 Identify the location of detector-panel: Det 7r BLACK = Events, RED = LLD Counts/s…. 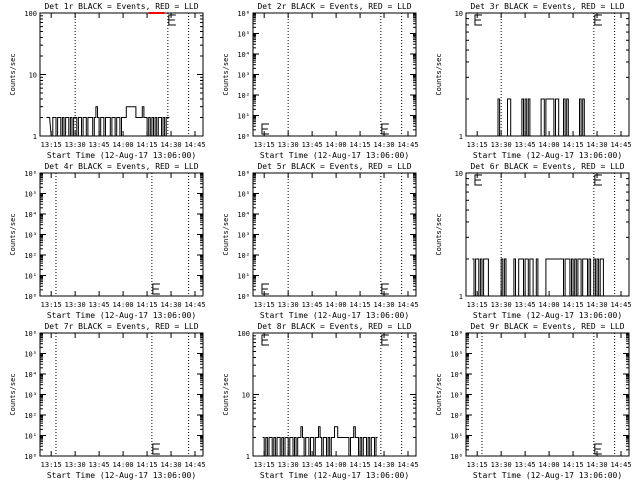
(107, 401).